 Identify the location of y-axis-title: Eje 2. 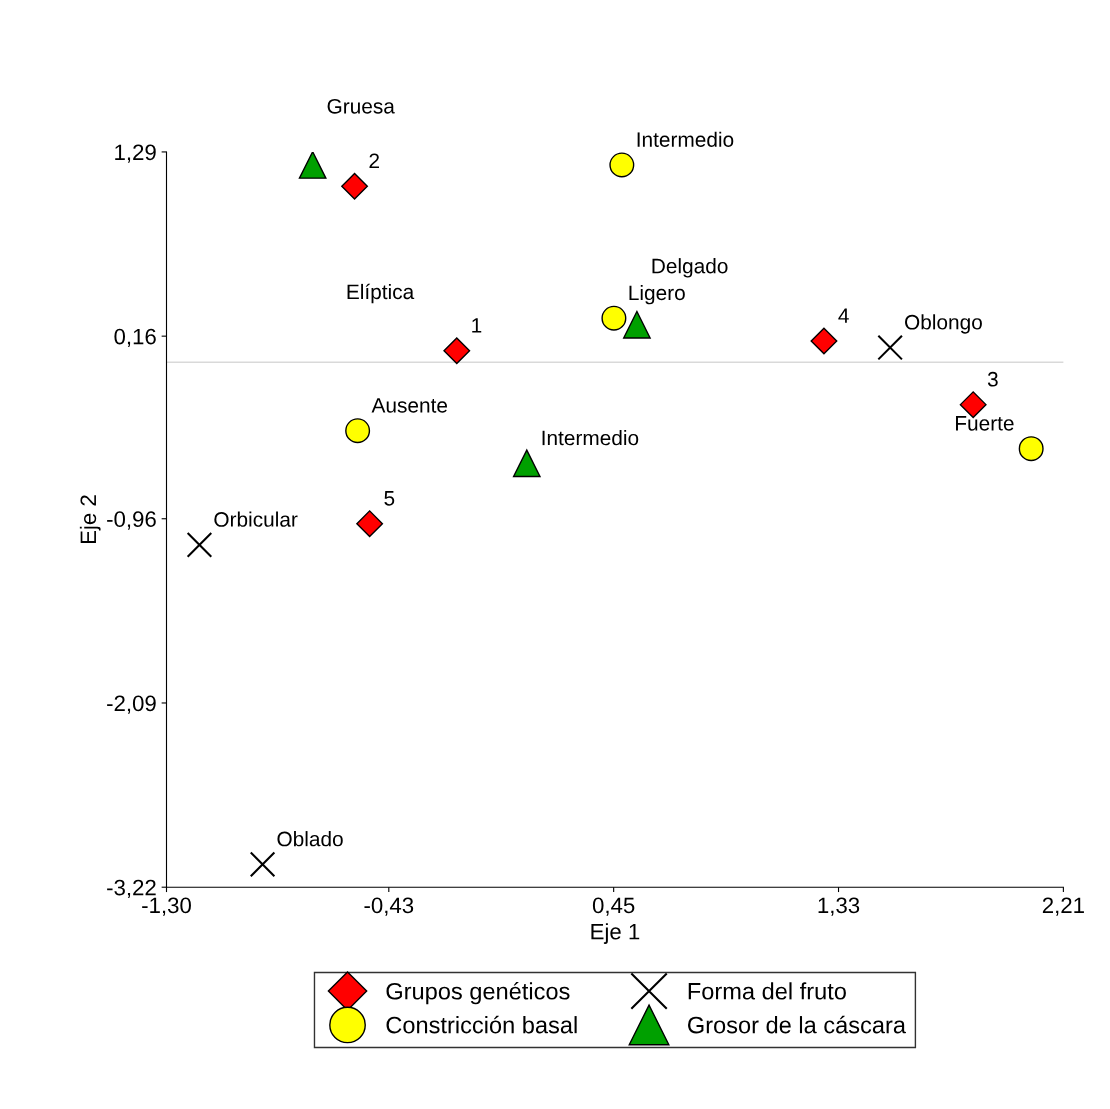
(90, 519).